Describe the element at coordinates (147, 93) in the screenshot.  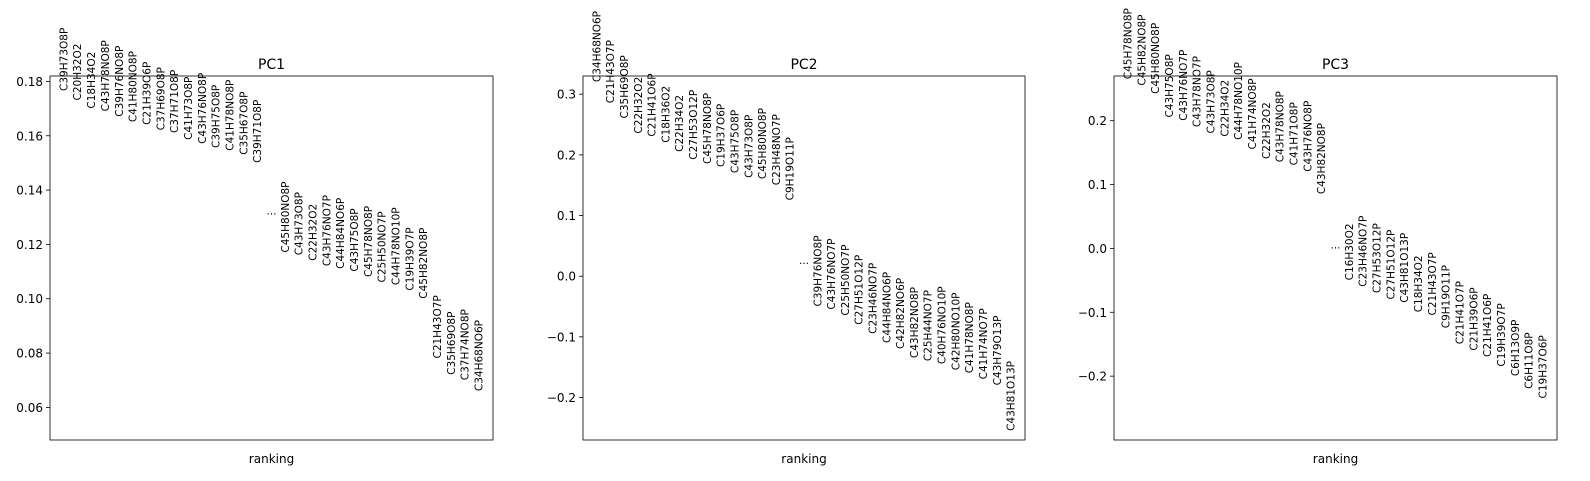
I see `gene-label: C21H39O6P` at that location.